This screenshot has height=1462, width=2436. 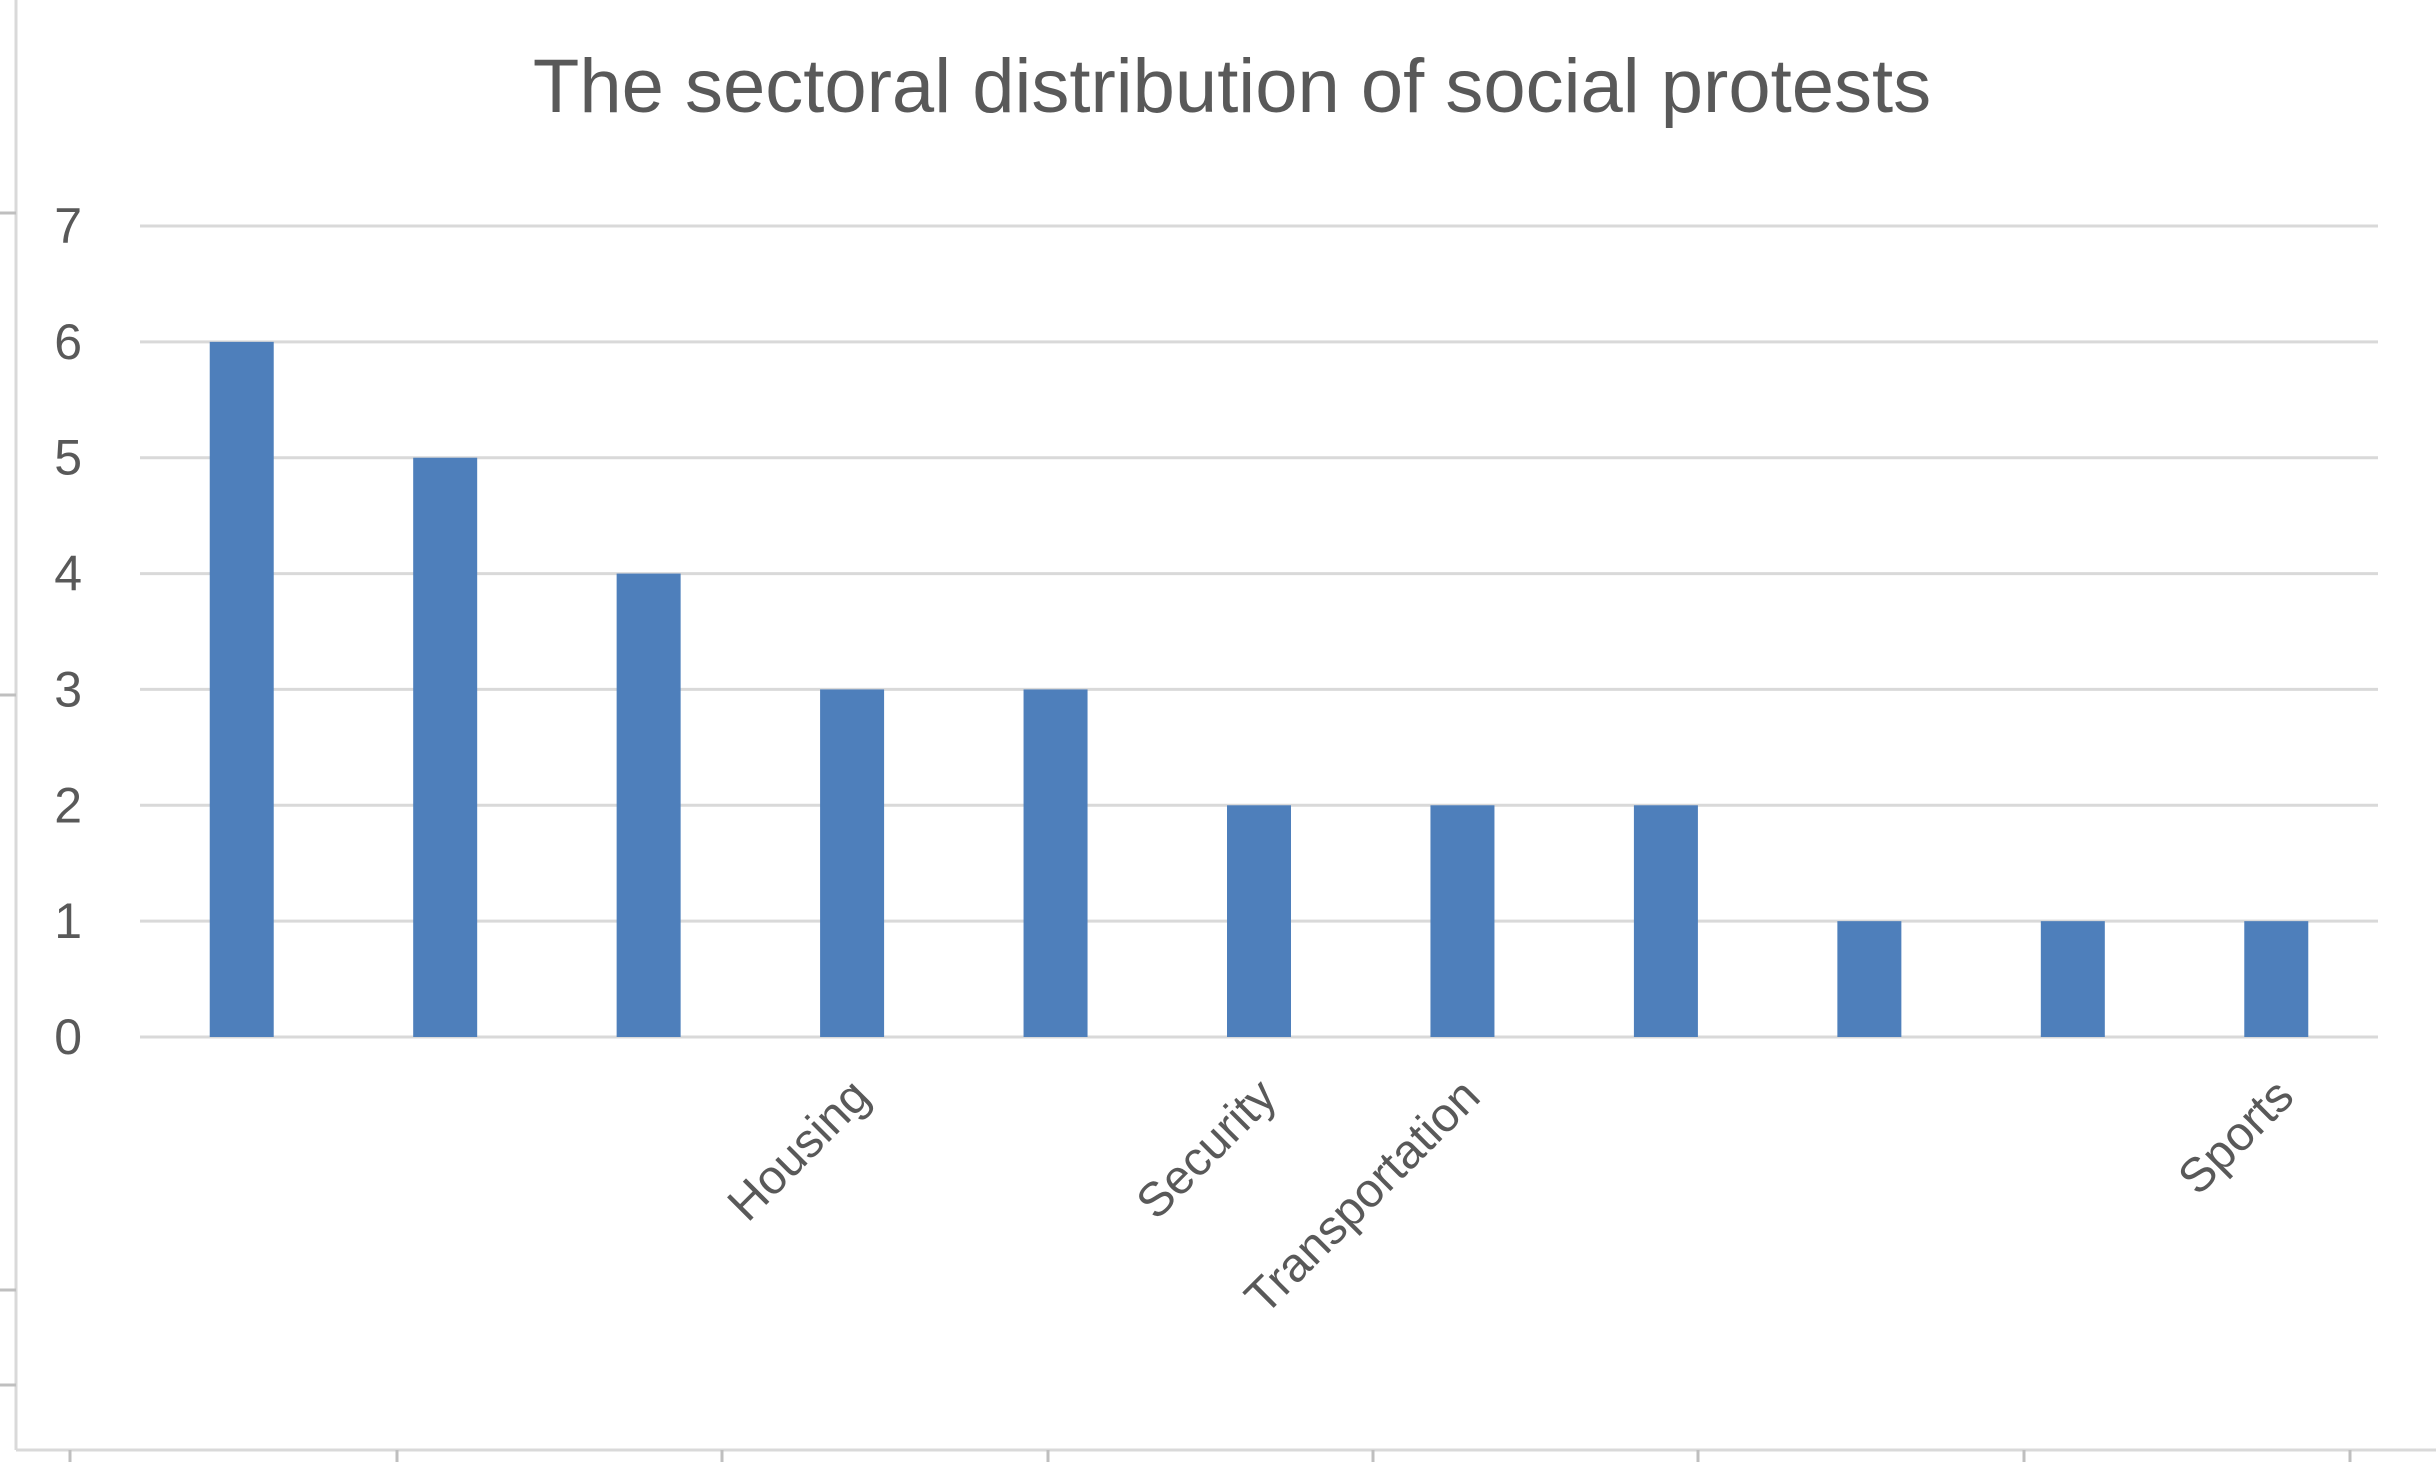 What do you see at coordinates (68, 226) in the screenshot?
I see `y-tick-label: 7` at bounding box center [68, 226].